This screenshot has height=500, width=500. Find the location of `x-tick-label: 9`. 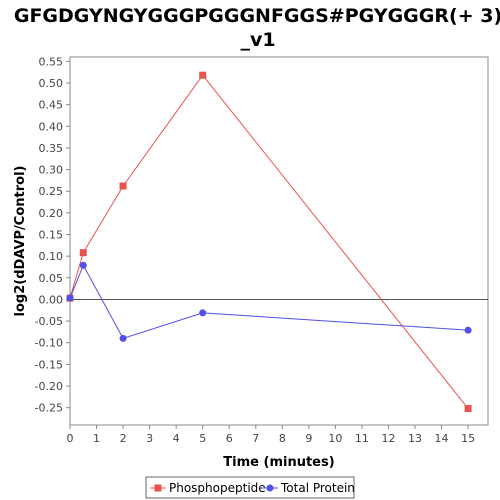

x-tick-label: 9 is located at coordinates (308, 438).